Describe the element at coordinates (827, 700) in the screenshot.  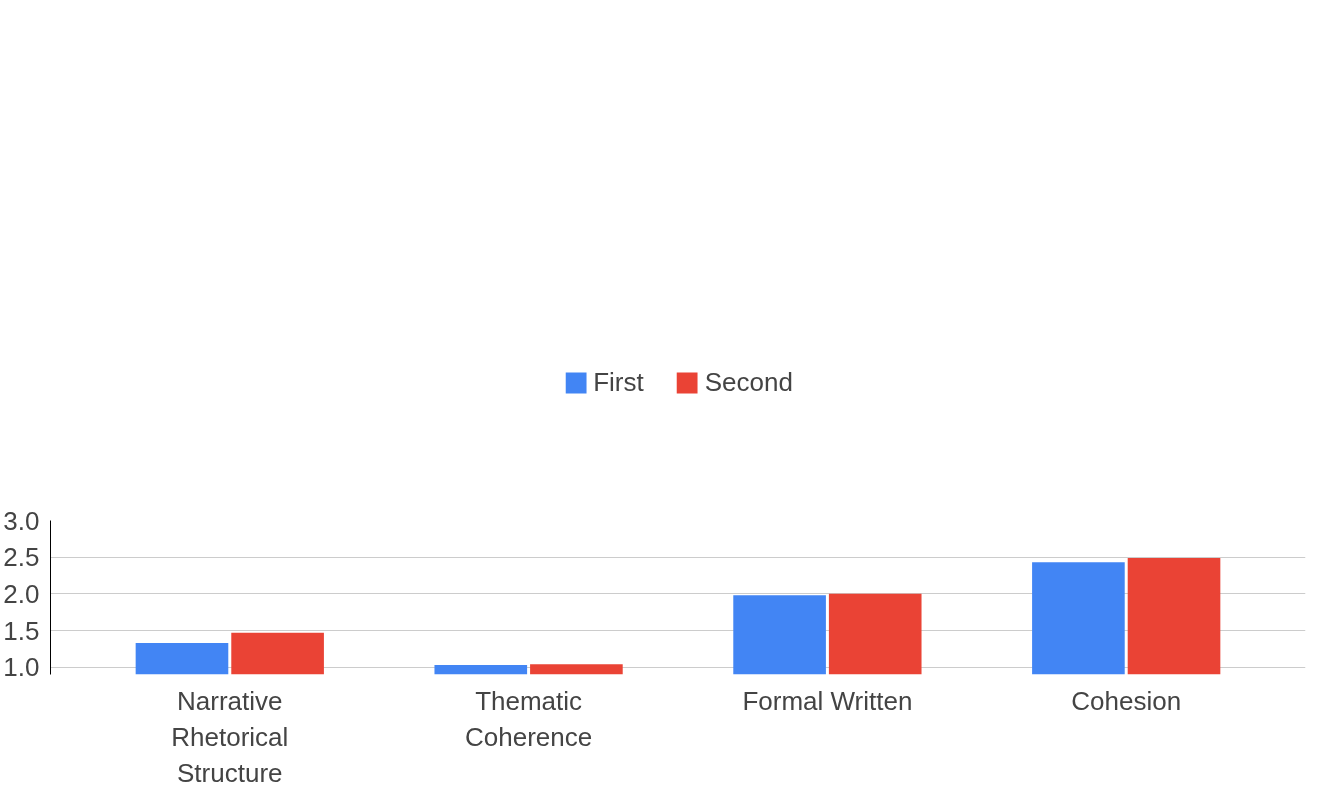
I see `x-tick-label: Formal Written` at that location.